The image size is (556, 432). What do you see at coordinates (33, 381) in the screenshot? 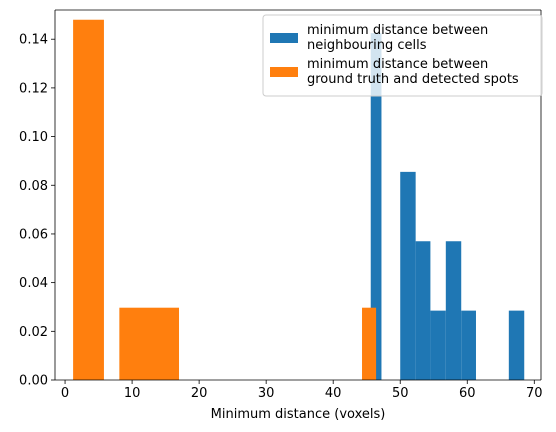
I see `y-tick-label: 0.00` at bounding box center [33, 381].